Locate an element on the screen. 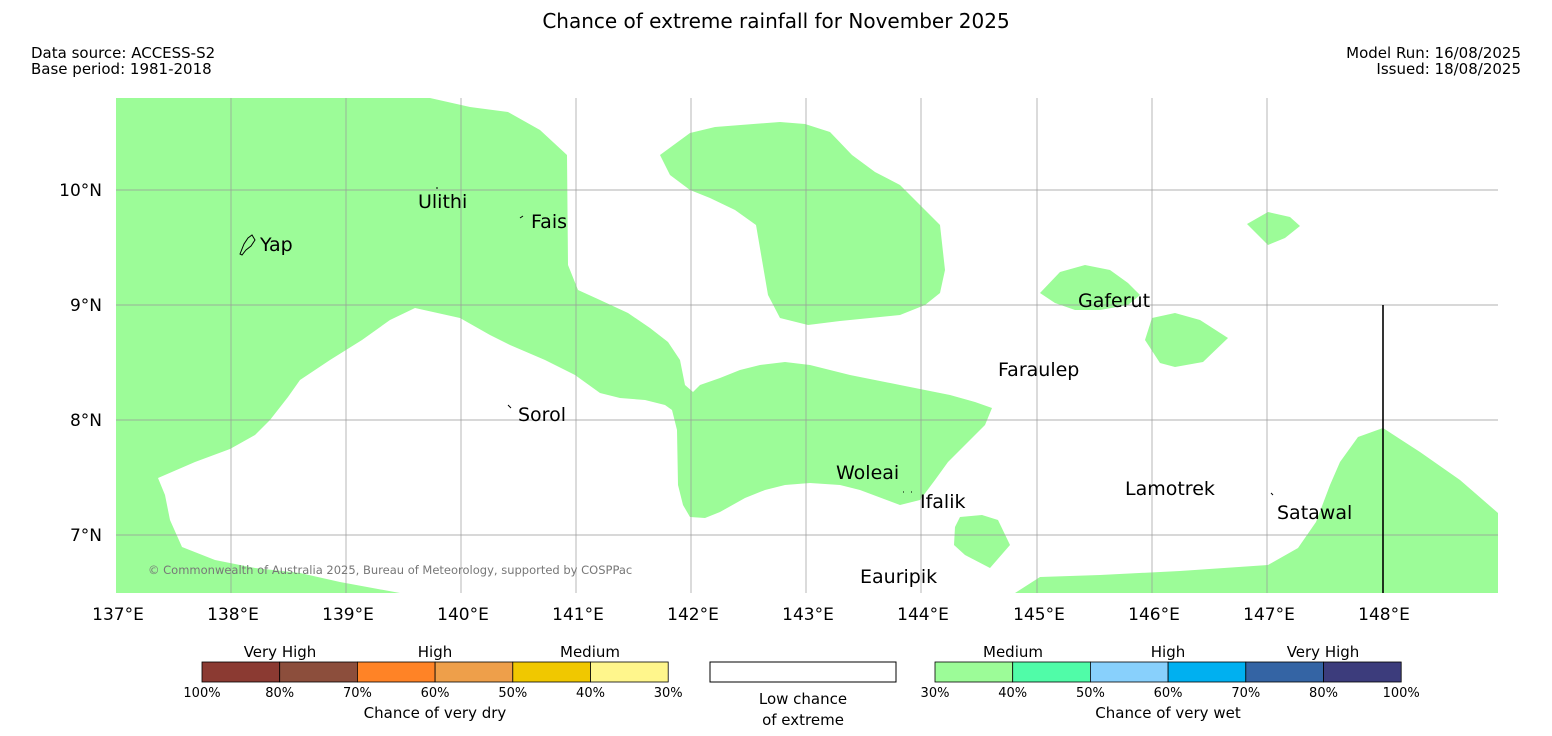  medium-wet-region-gaferut is located at coordinates (1090, 287).